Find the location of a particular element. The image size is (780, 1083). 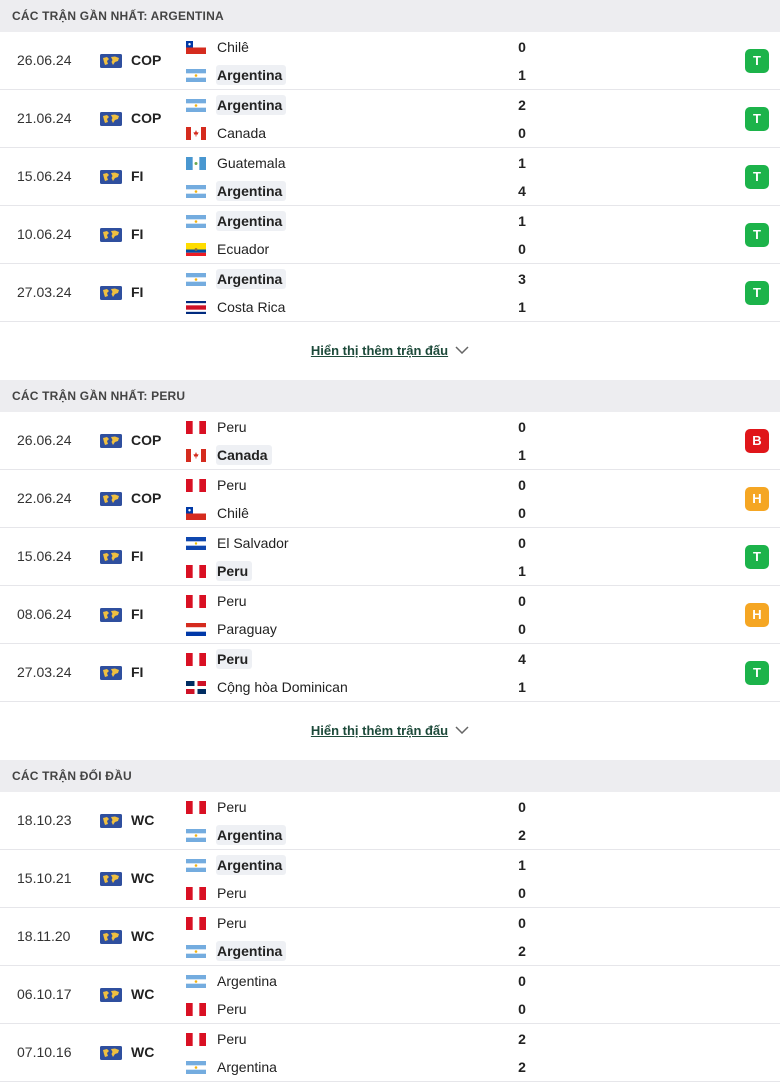

match-date: 22.06.24 is located at coordinates (44, 498).